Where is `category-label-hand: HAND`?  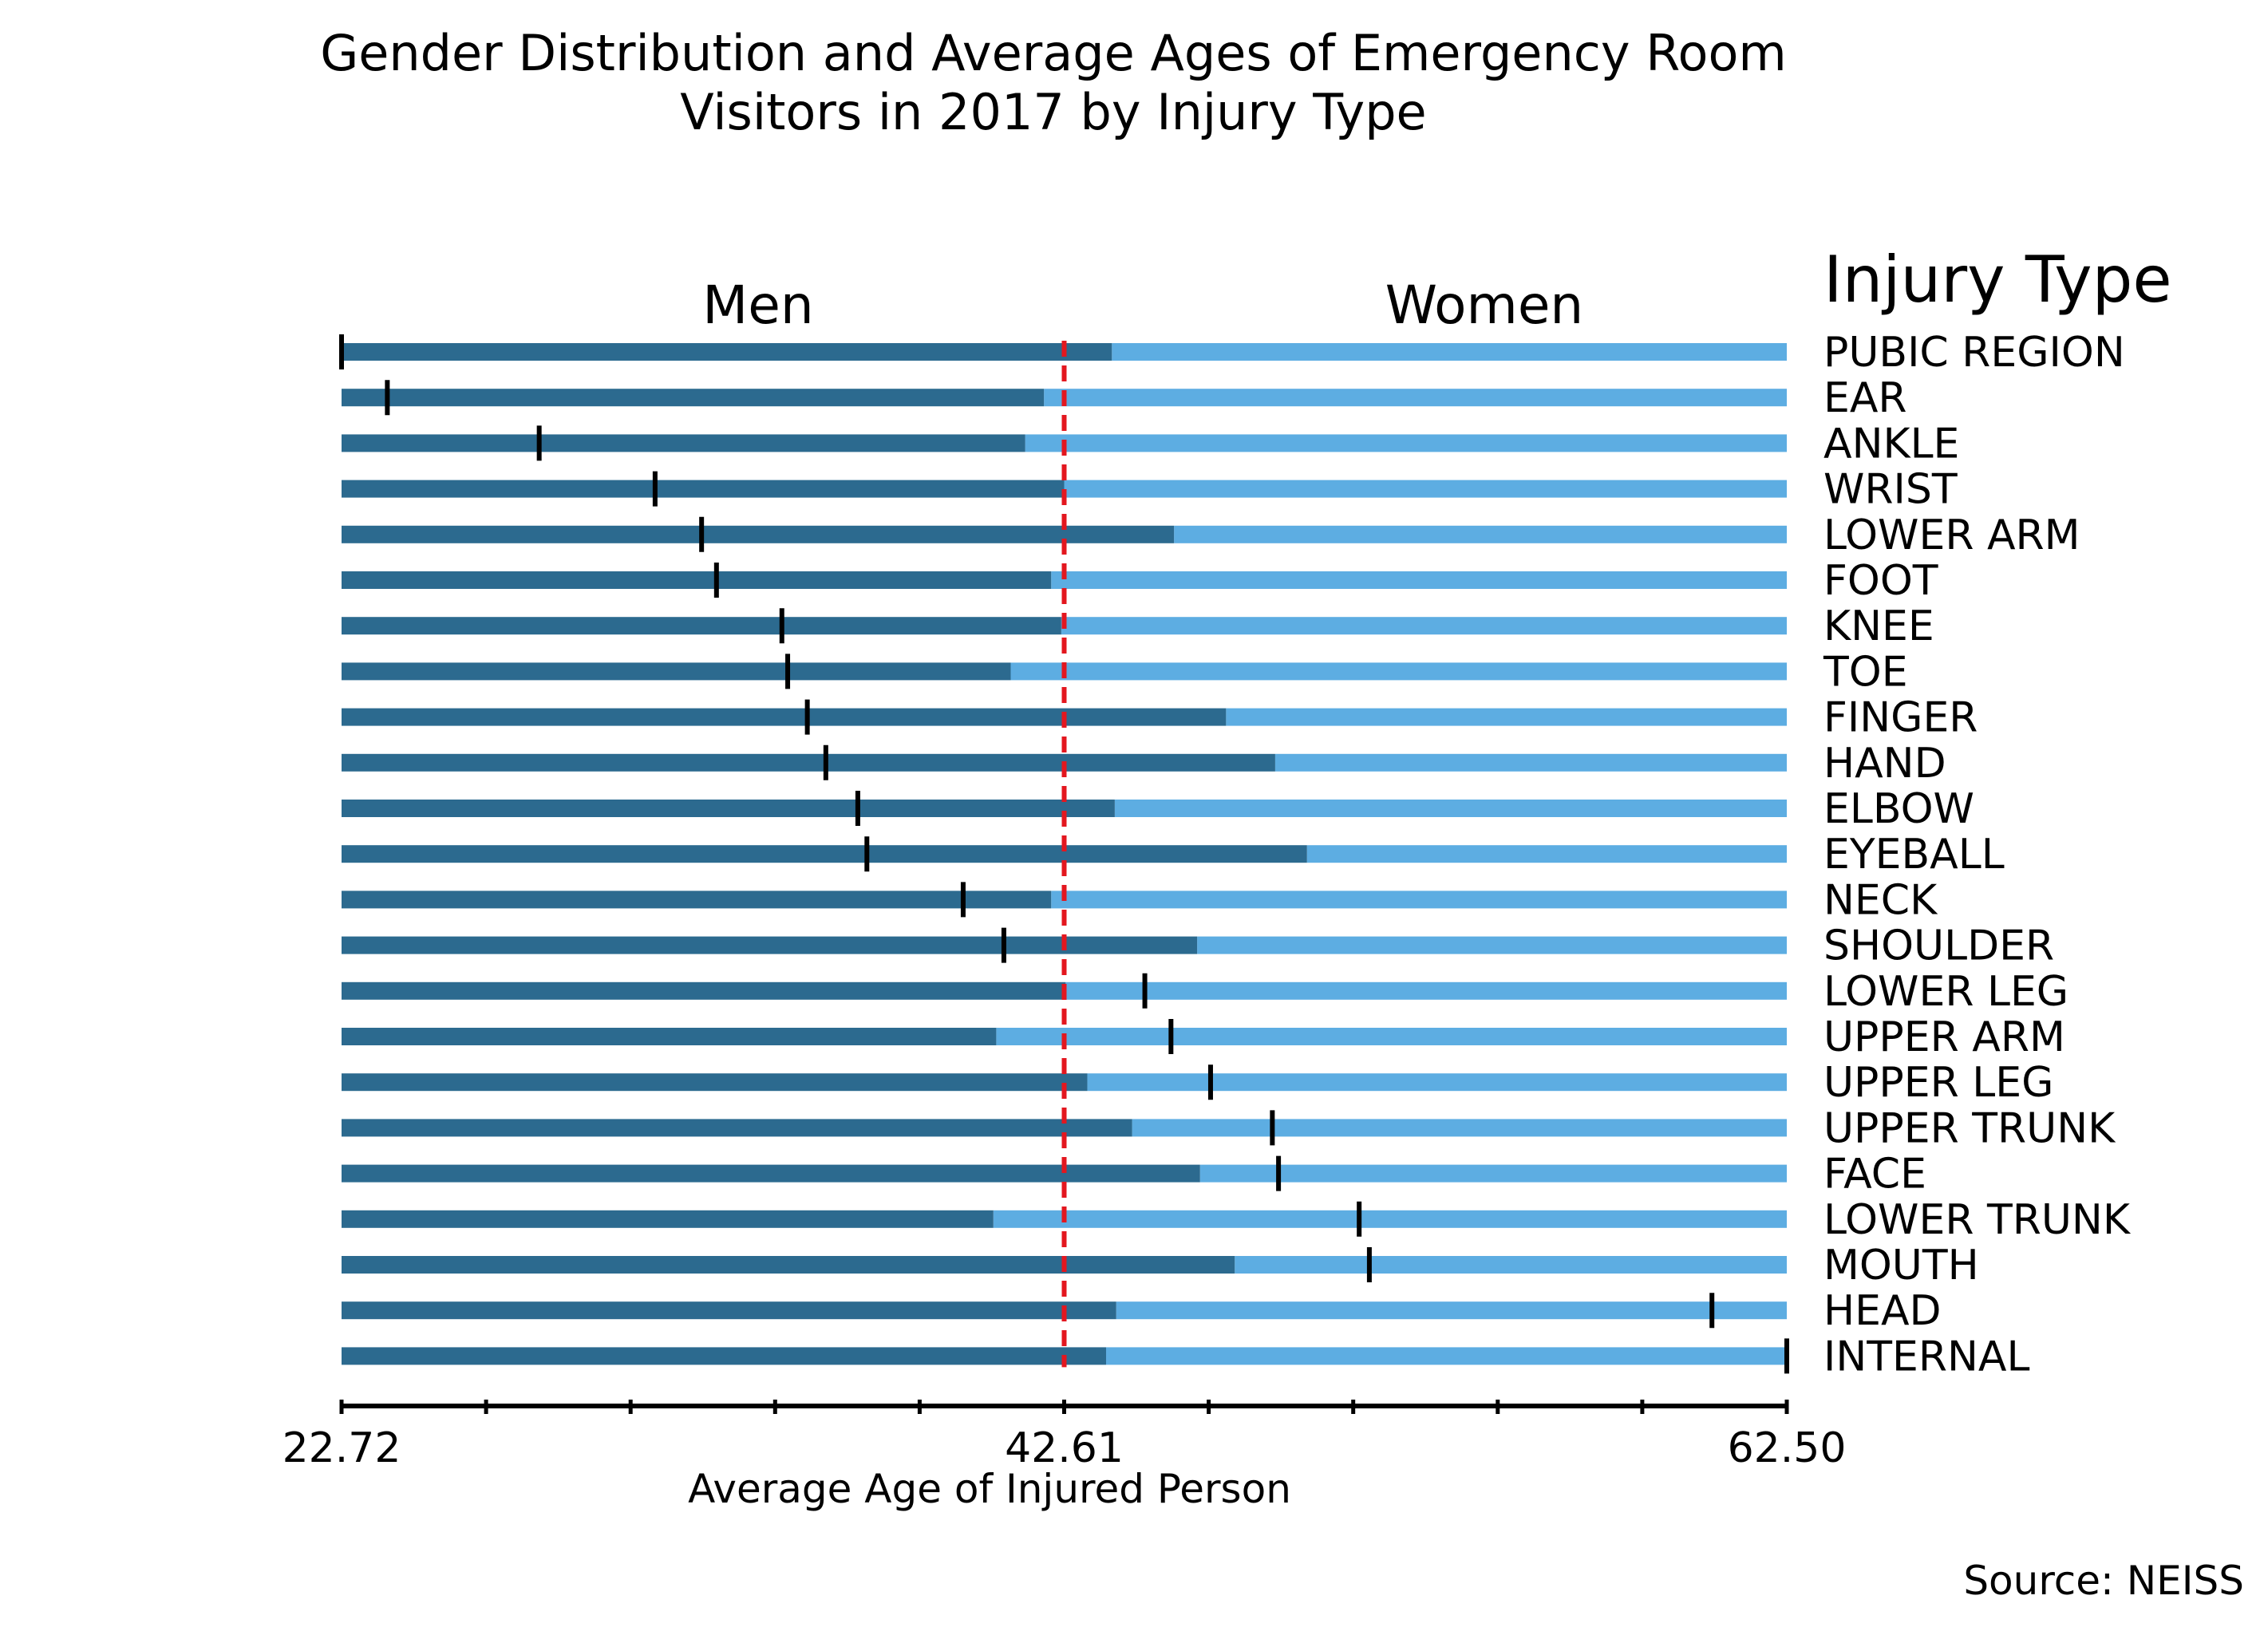
category-label-hand: HAND is located at coordinates (1885, 764).